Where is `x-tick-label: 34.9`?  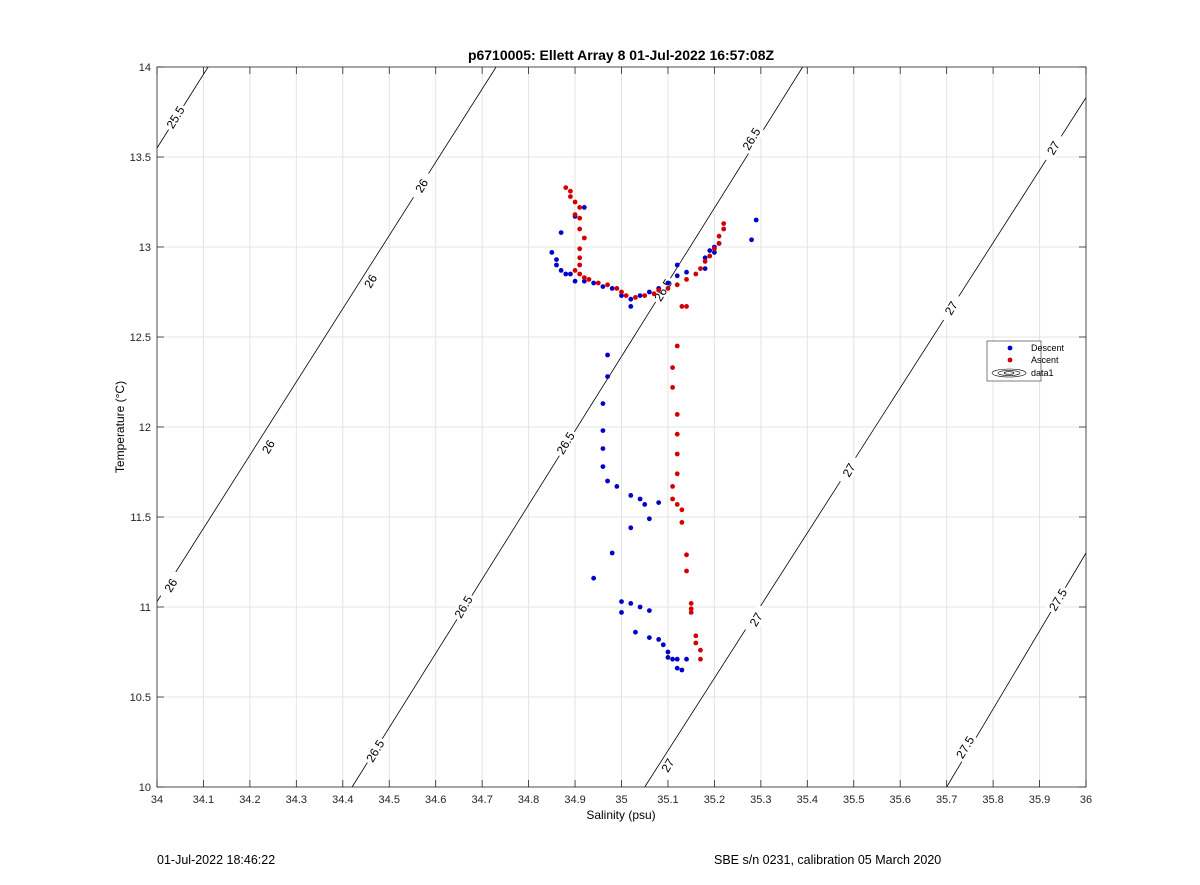 x-tick-label: 34.9 is located at coordinates (574, 800).